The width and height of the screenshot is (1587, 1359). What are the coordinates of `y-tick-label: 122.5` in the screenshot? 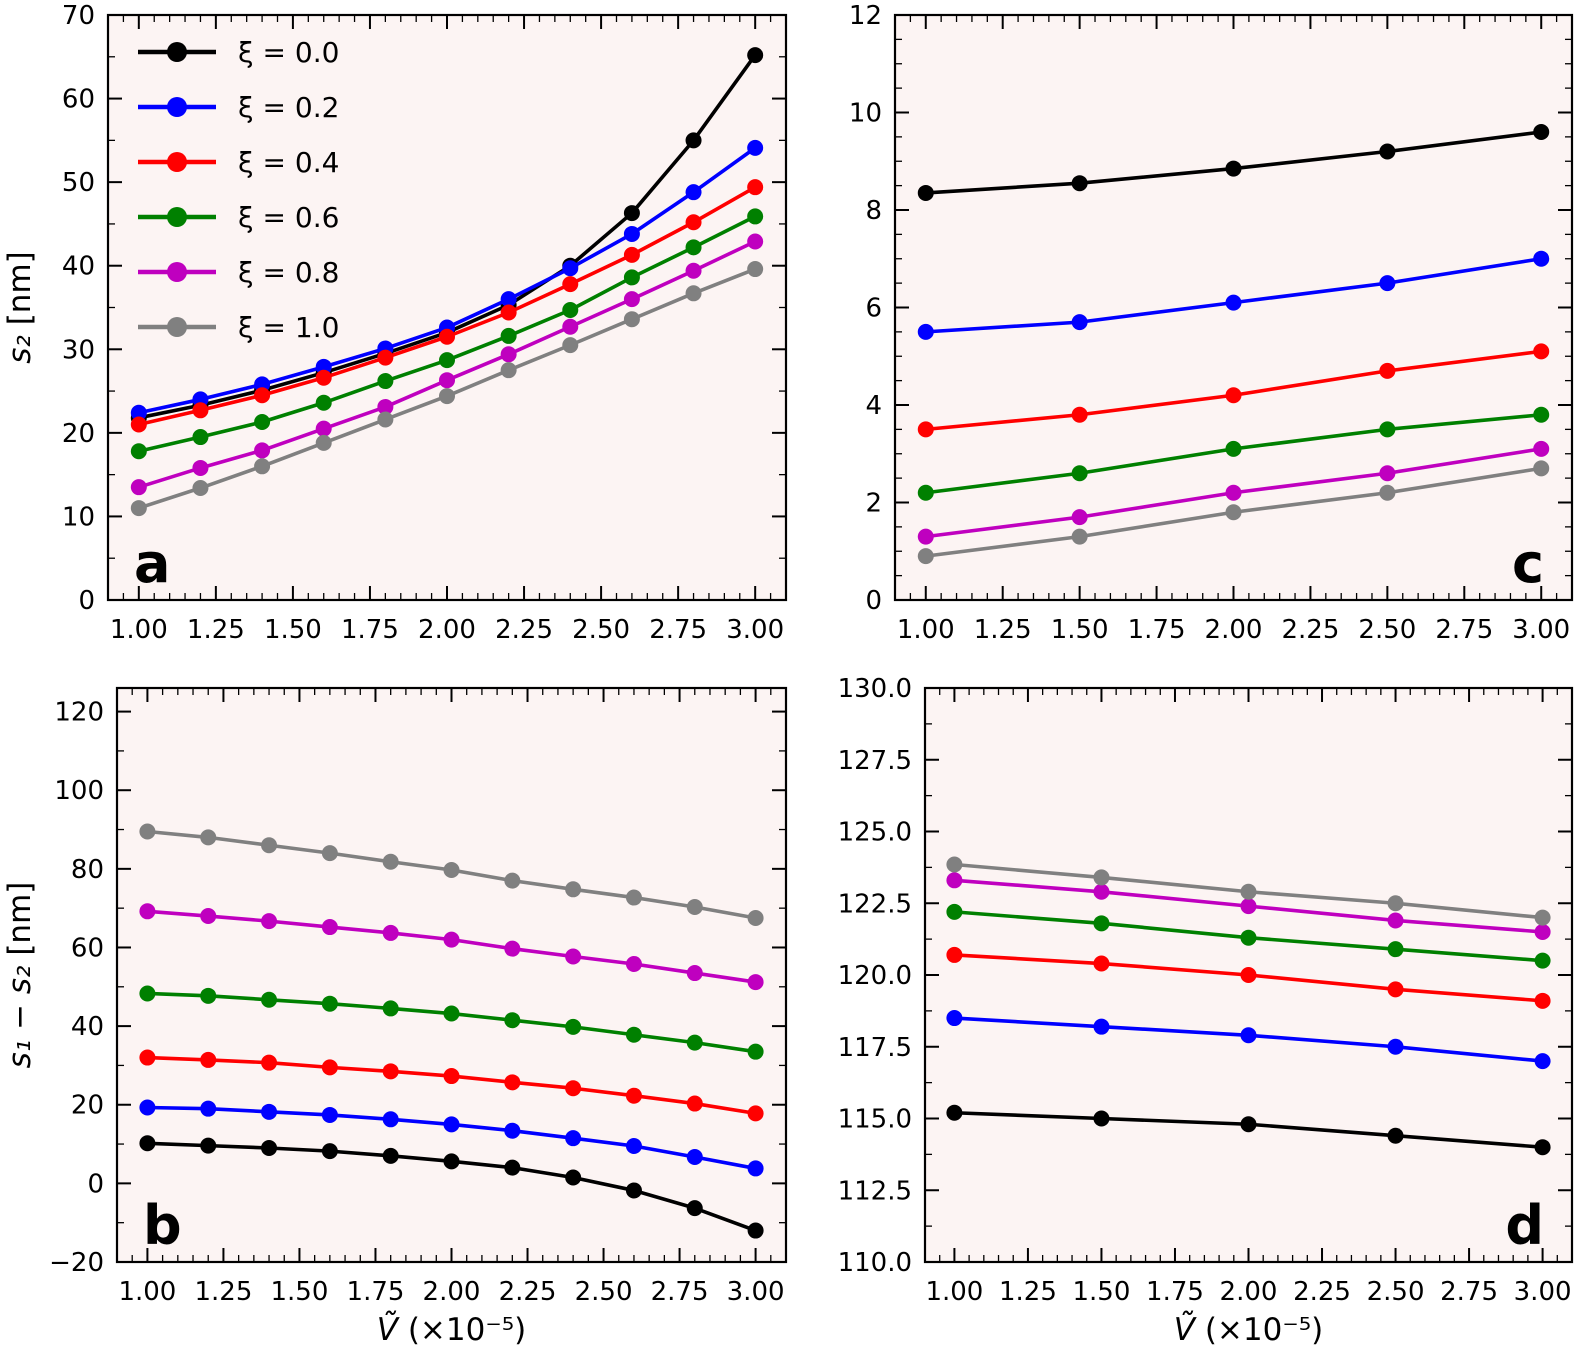 It's located at (875, 904).